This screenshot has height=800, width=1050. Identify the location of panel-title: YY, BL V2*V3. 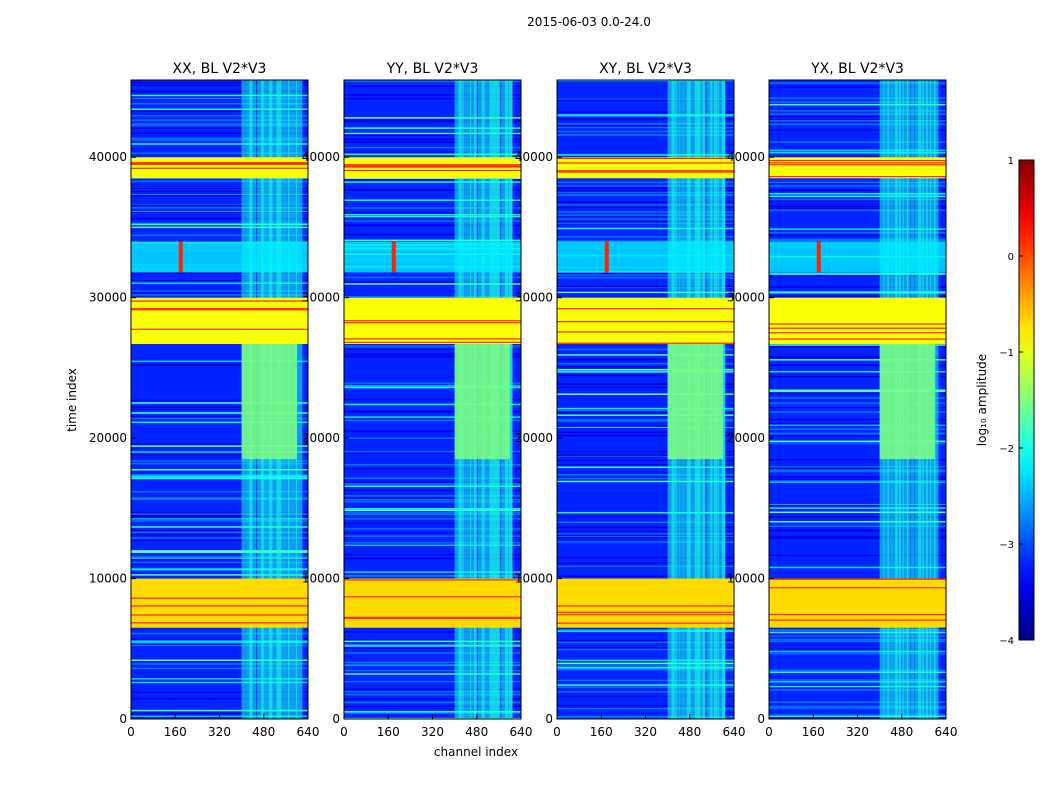
(432, 69).